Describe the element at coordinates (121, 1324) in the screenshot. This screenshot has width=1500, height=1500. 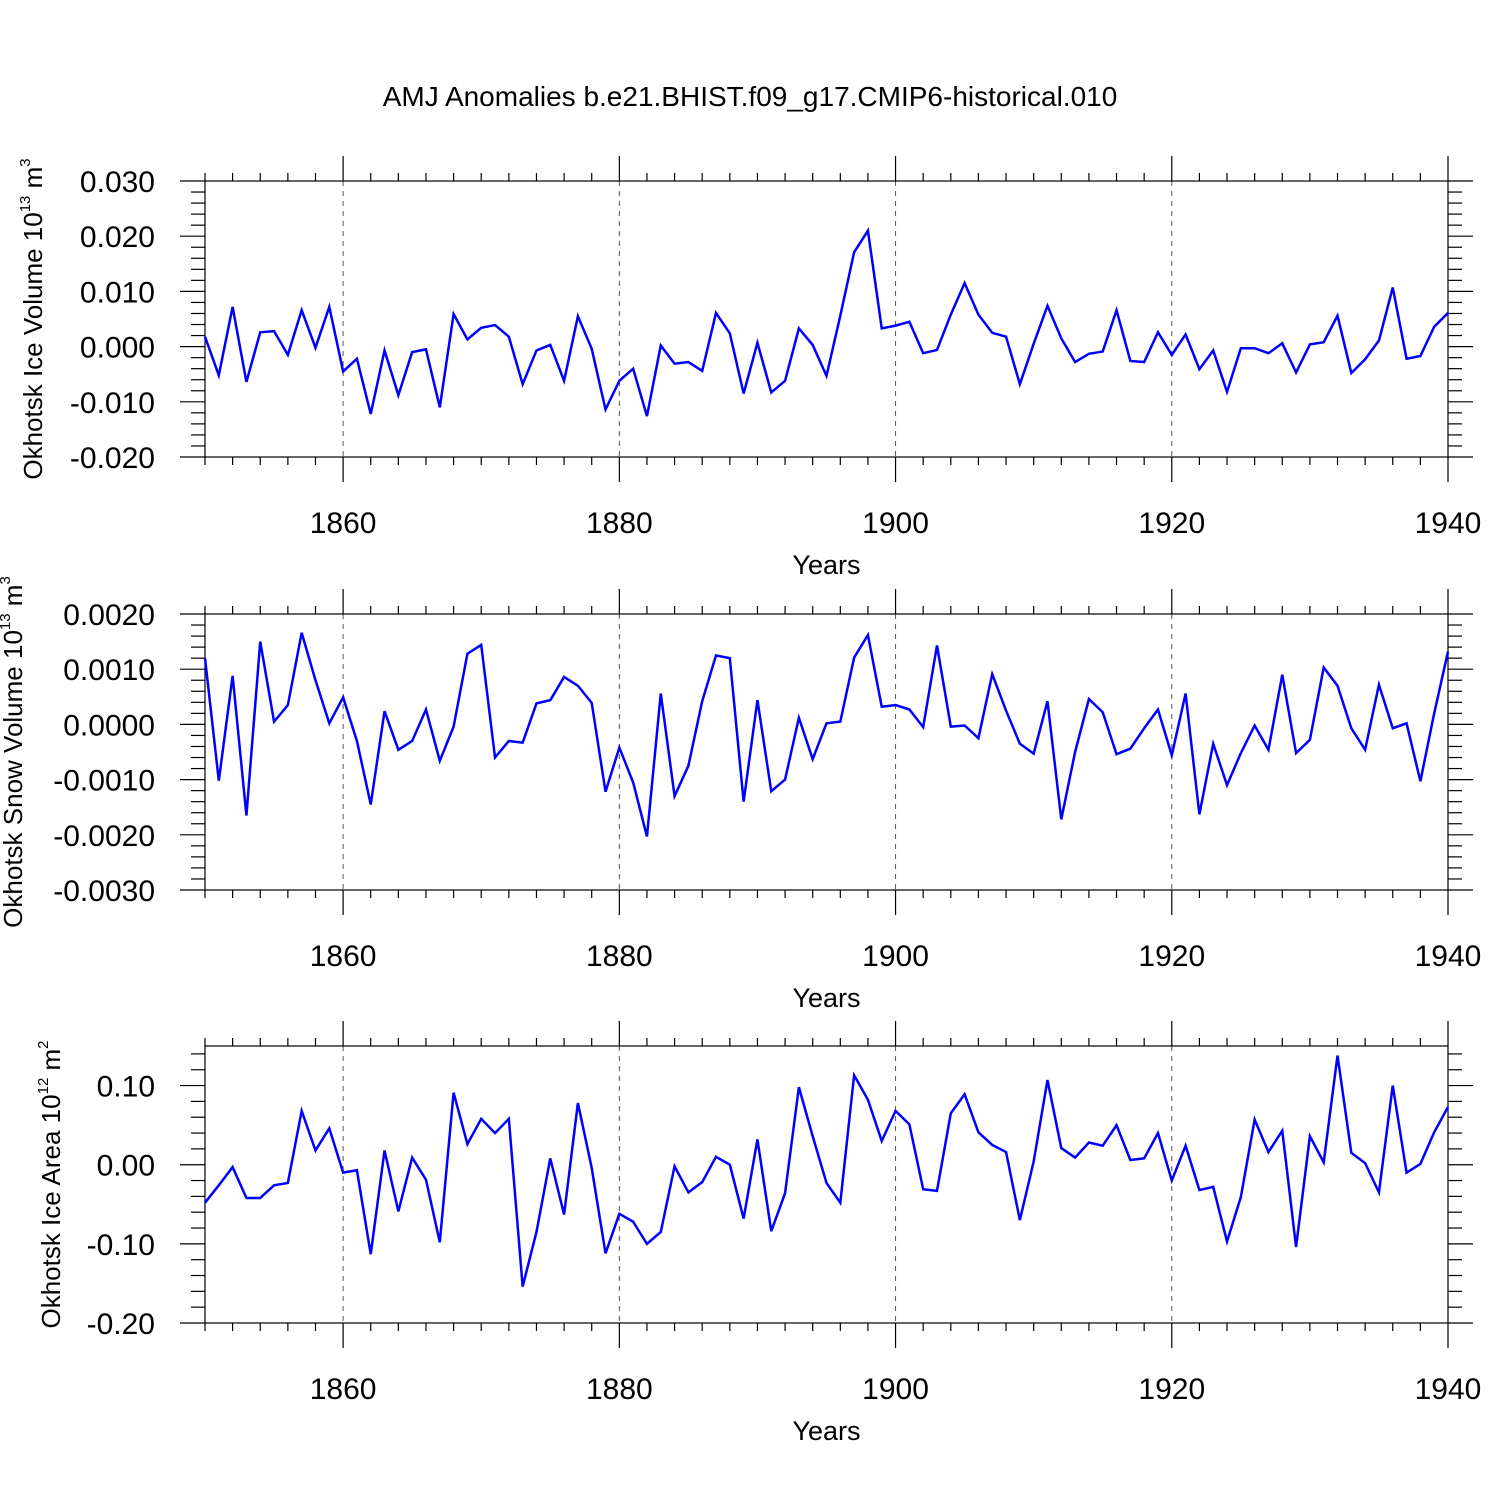
I see `y-tick-label: -0.20` at that location.